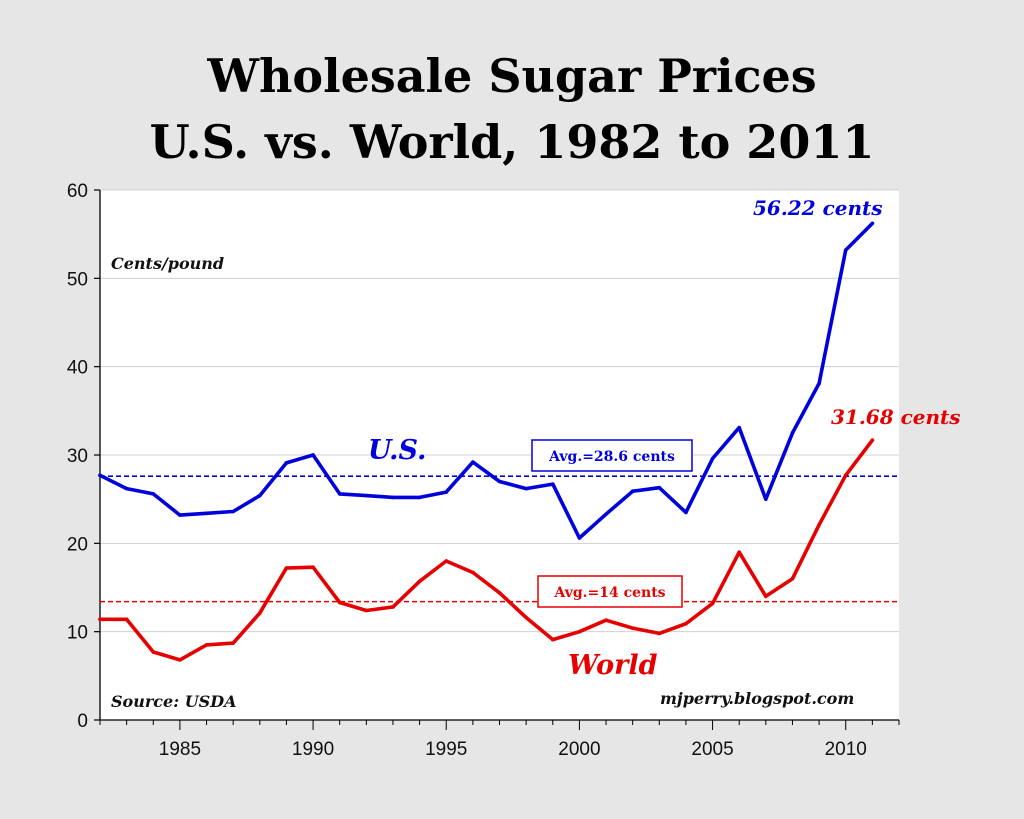  What do you see at coordinates (77, 368) in the screenshot?
I see `y-tick-label: 40` at bounding box center [77, 368].